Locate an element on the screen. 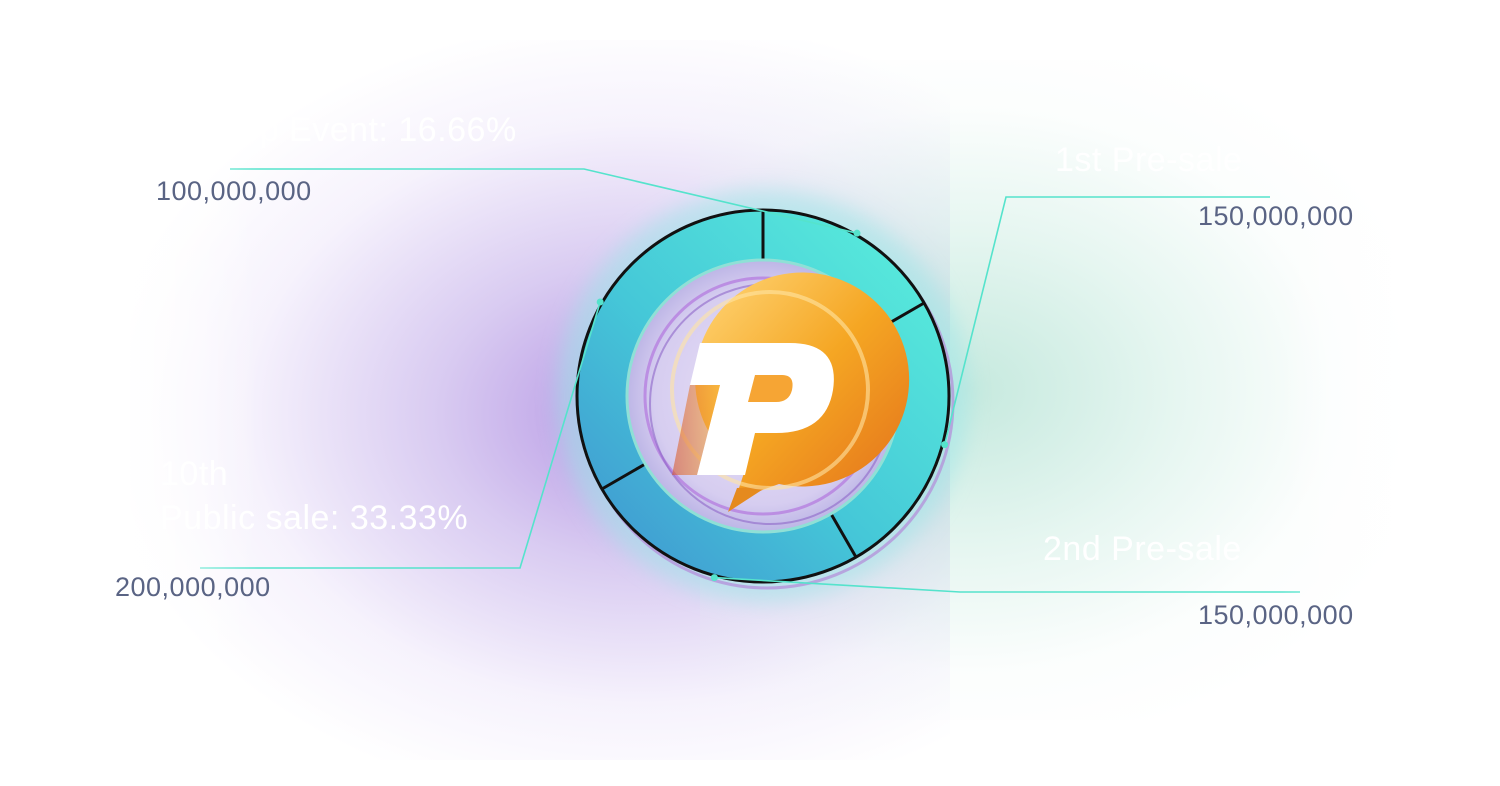 The image size is (1500, 786). leader-line-2nd-pre-sale is located at coordinates (1007, 584).